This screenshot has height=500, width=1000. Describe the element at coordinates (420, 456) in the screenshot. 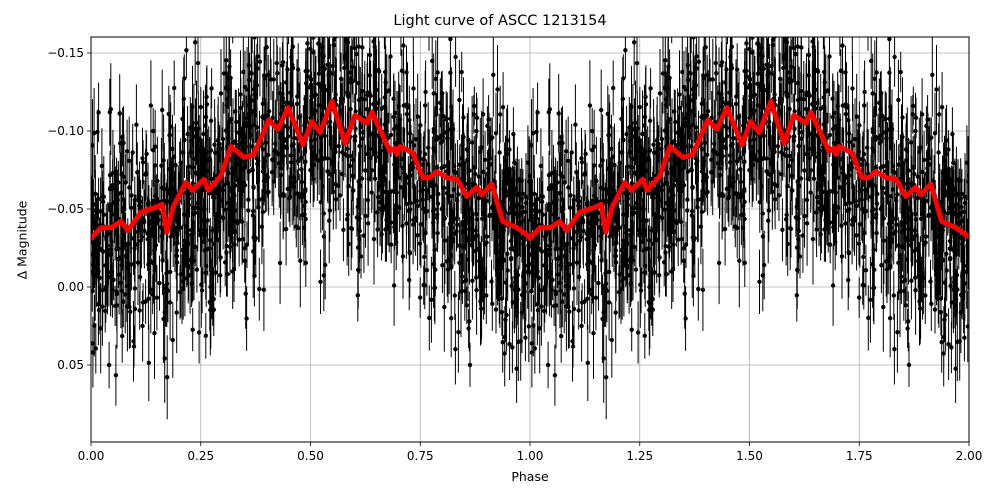

I see `x-tick-label: 0.75` at that location.